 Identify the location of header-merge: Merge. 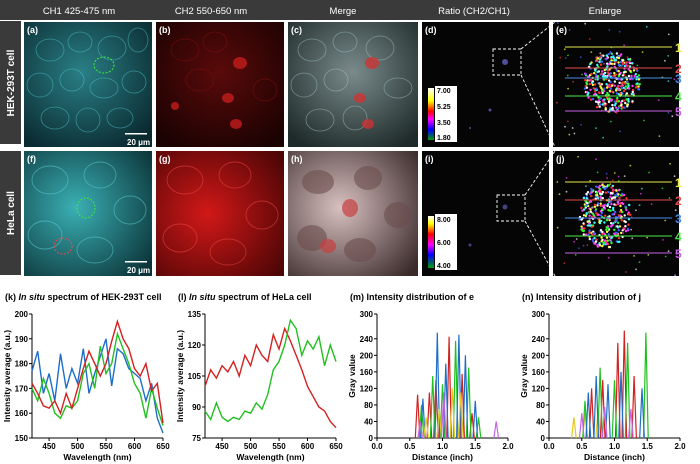
(343, 11).